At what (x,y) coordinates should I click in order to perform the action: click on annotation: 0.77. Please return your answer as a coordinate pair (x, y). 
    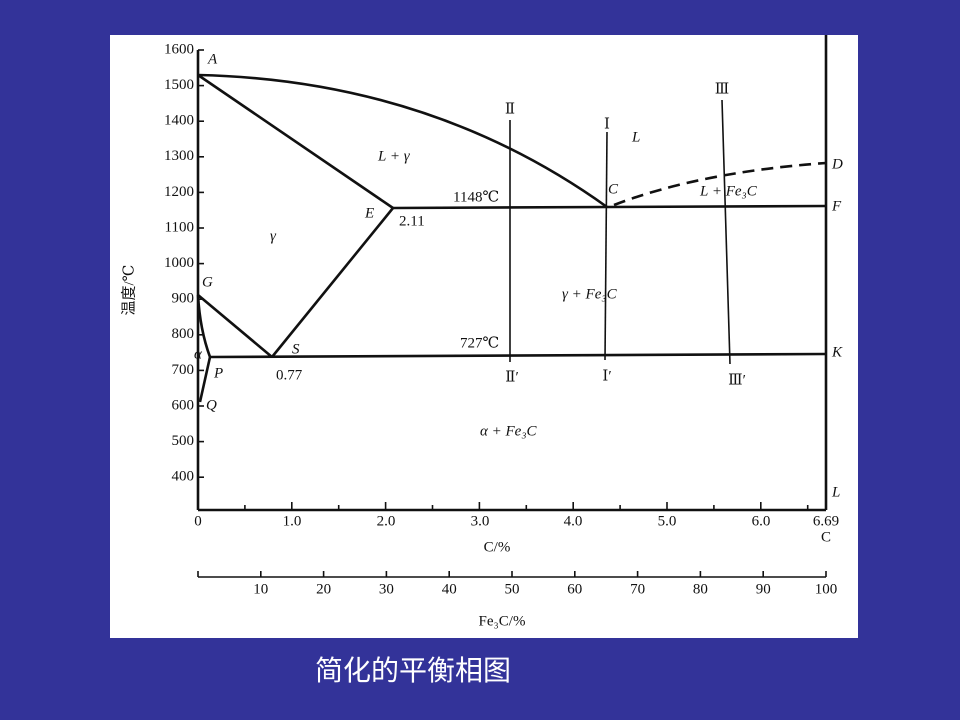
    Looking at the image, I should click on (289, 375).